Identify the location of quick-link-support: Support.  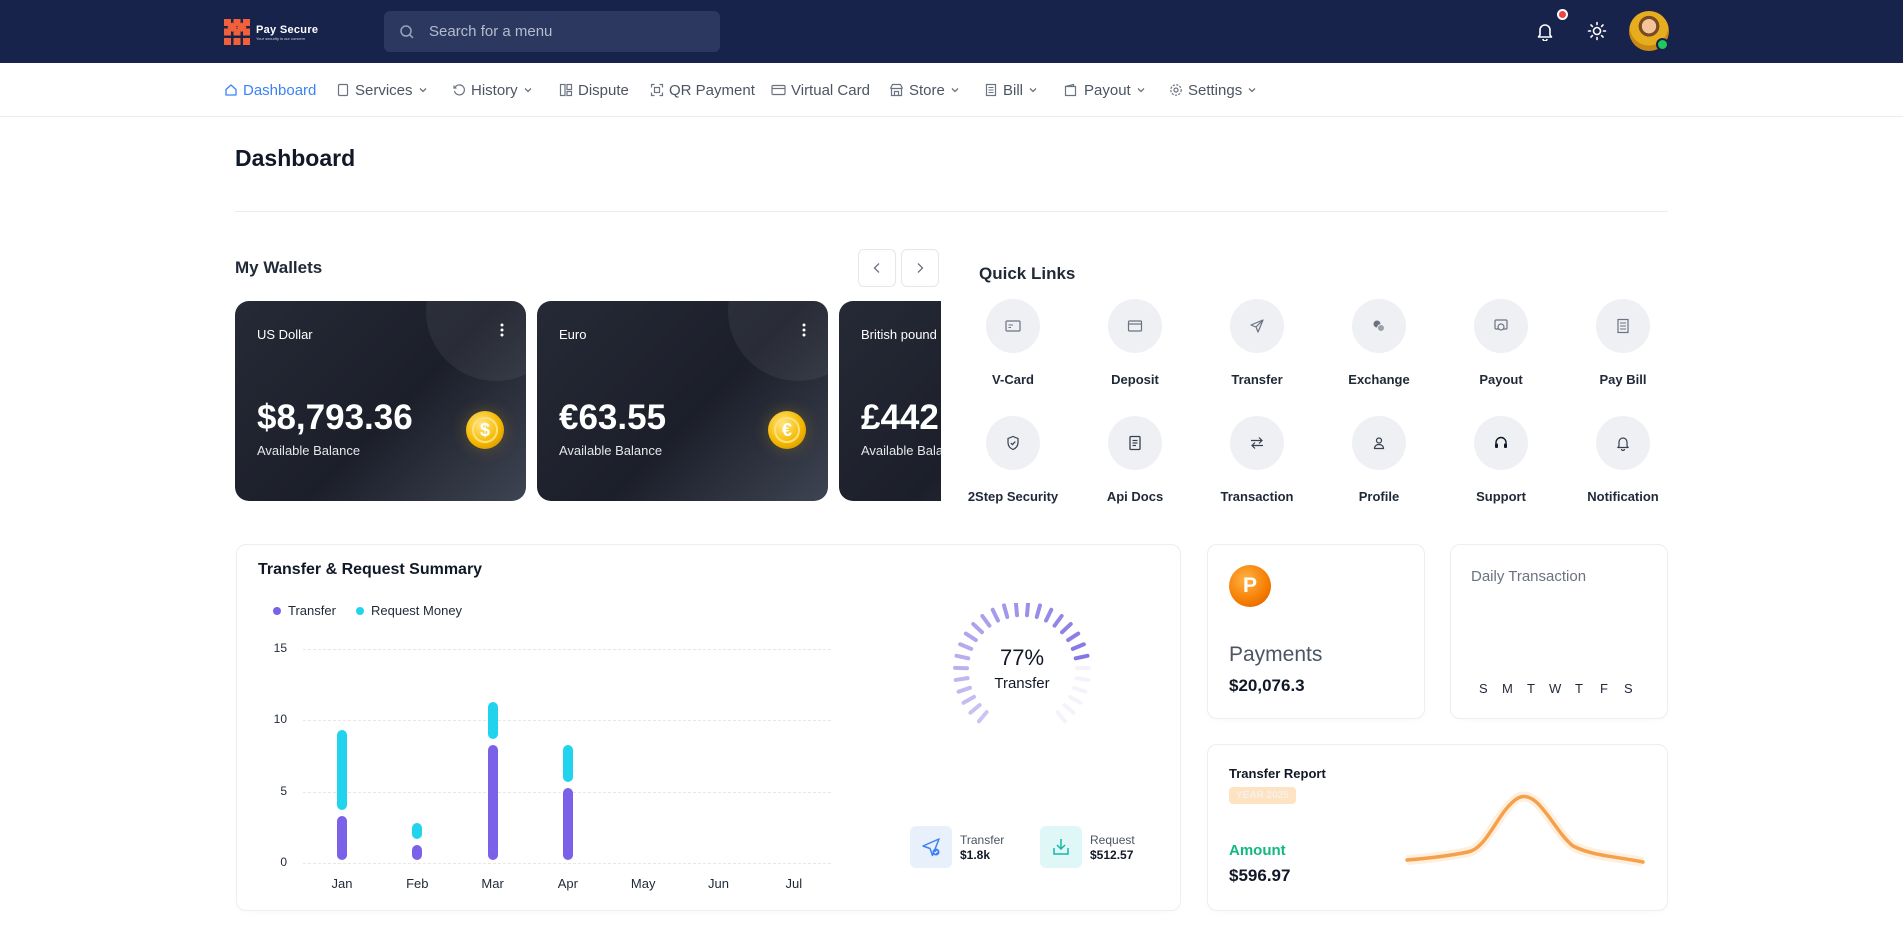
(1501, 460).